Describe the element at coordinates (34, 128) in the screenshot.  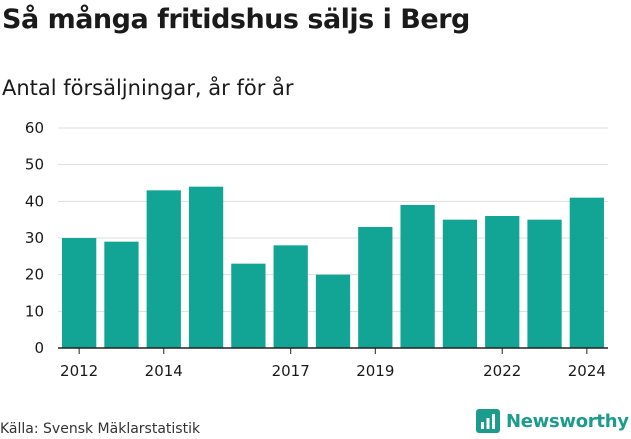
I see `y-tick-label: 60` at that location.